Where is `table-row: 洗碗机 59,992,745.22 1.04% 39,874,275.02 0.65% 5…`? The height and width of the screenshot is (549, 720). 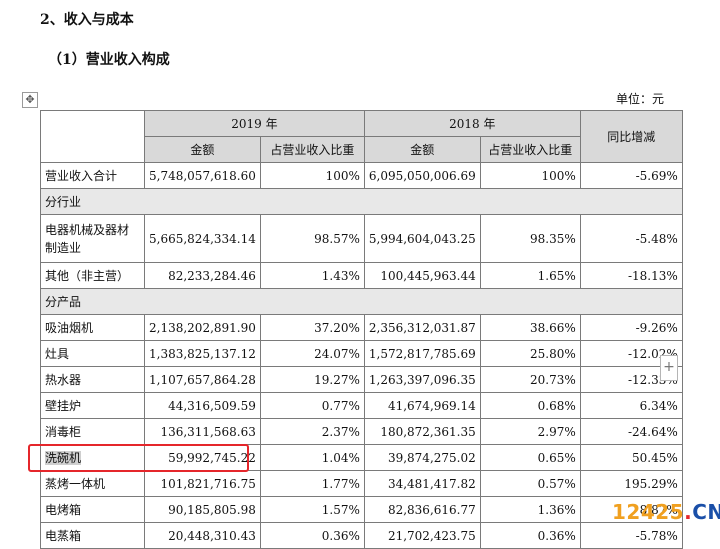
table-row: 洗碗机 59,992,745.22 1.04% 39,874,275.02 0.65% 5… is located at coordinates (361, 457).